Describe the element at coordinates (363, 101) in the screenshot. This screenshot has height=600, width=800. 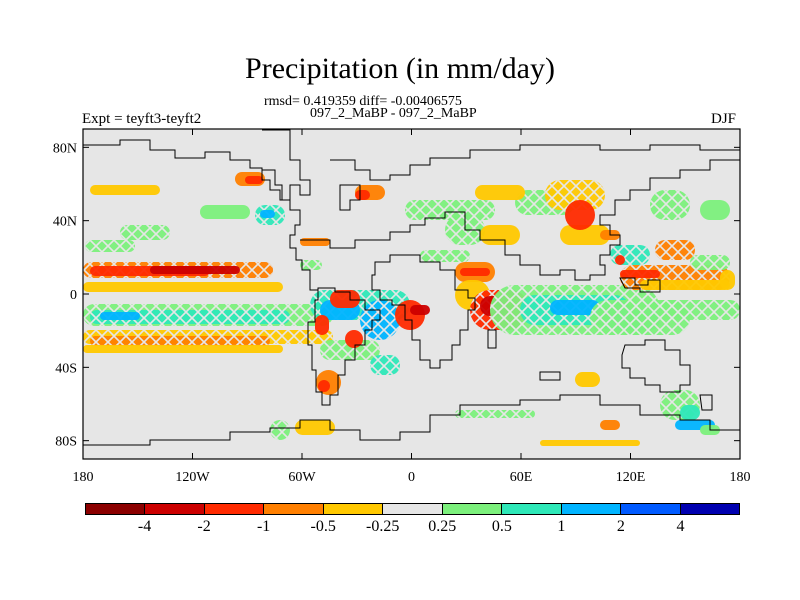
I see `rmsd-diff-stats: rmsd= 0.419359 diff= -0.00406575` at that location.